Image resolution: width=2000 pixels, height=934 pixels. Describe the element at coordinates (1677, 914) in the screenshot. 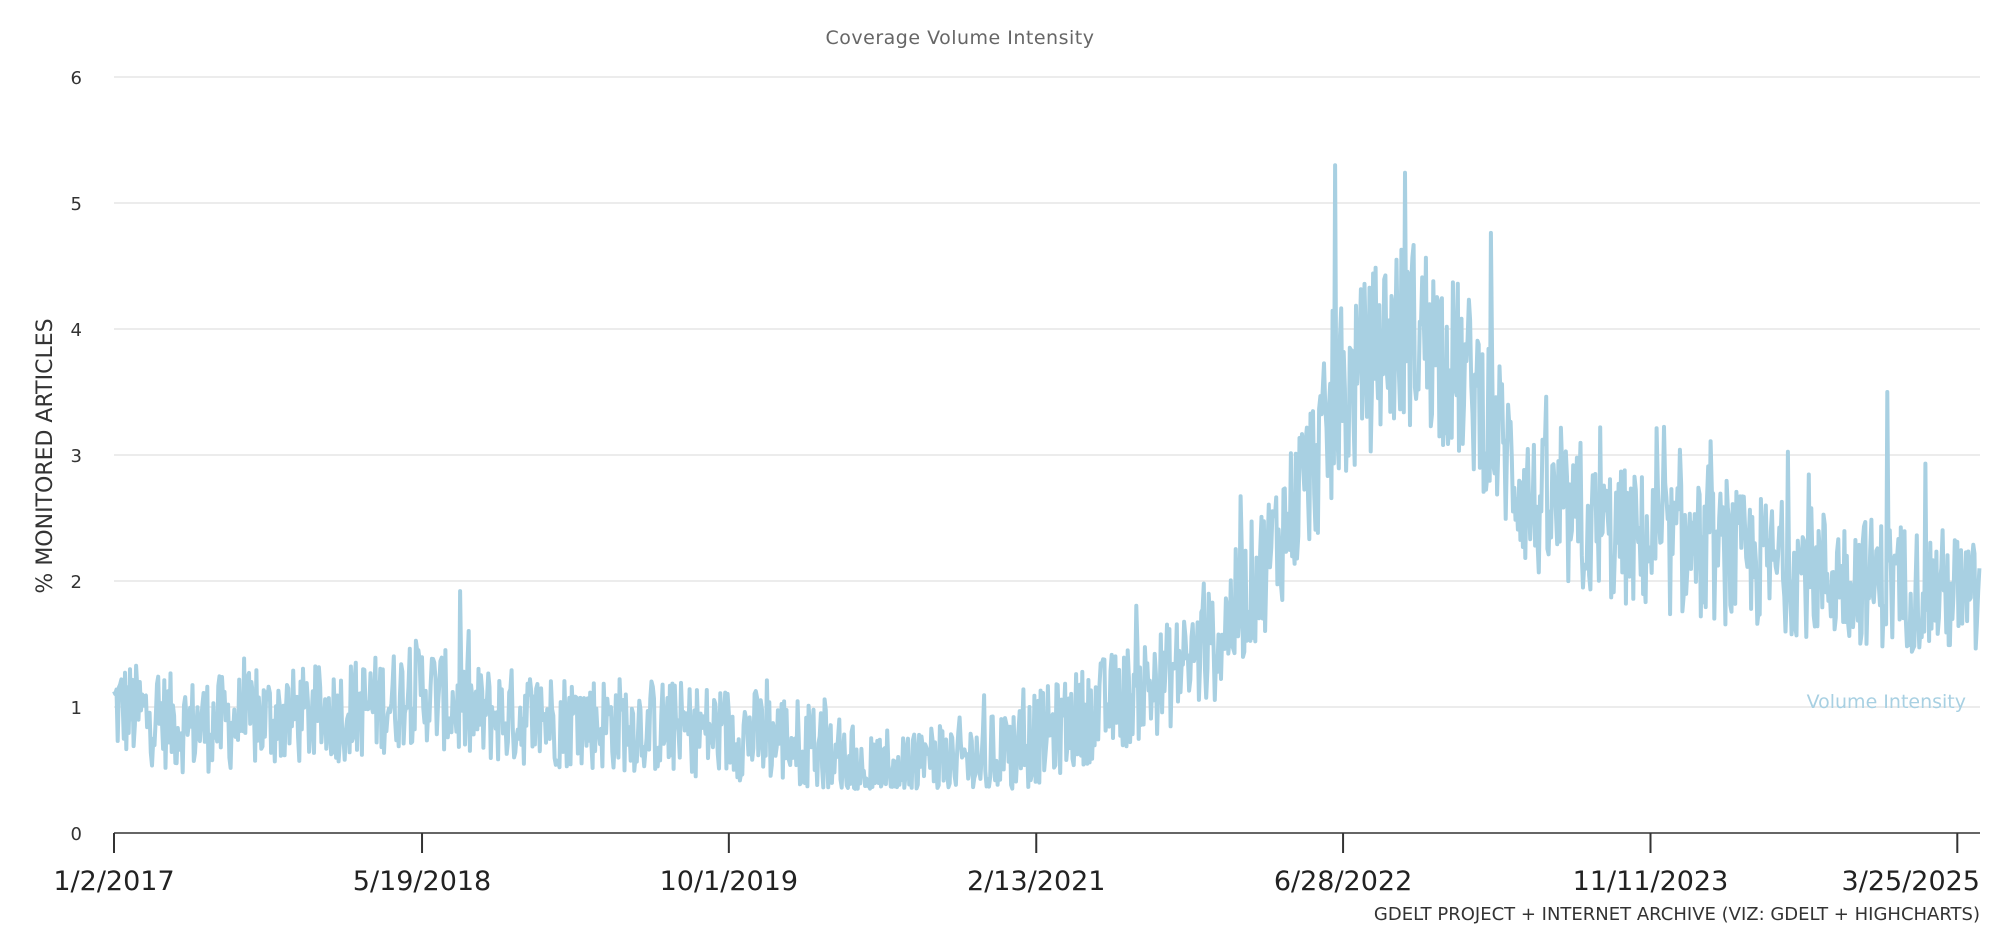

I see `credit-text: GDELT PROJECT + INTERNET ARCHIVE (VIZ` at that location.